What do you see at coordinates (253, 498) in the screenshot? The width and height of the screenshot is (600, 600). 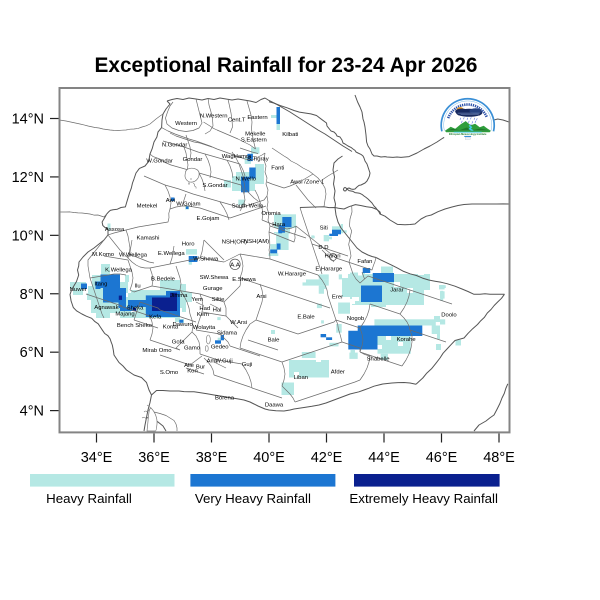 I see `svg-text: Very Heavy Rainfall` at bounding box center [253, 498].